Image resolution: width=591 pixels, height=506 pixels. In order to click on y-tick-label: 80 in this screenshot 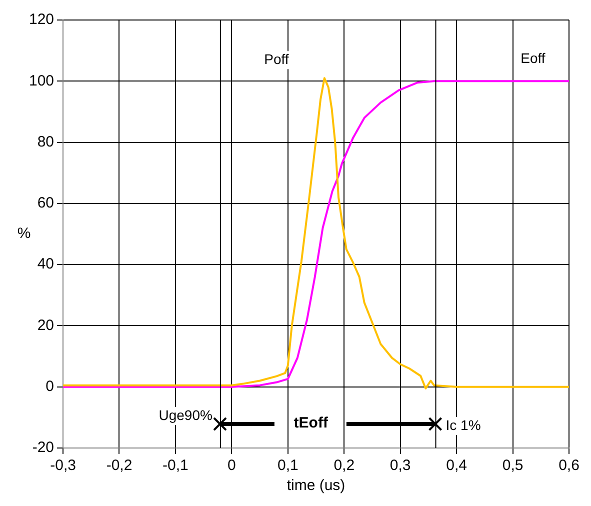, I will do `click(45, 141)`.